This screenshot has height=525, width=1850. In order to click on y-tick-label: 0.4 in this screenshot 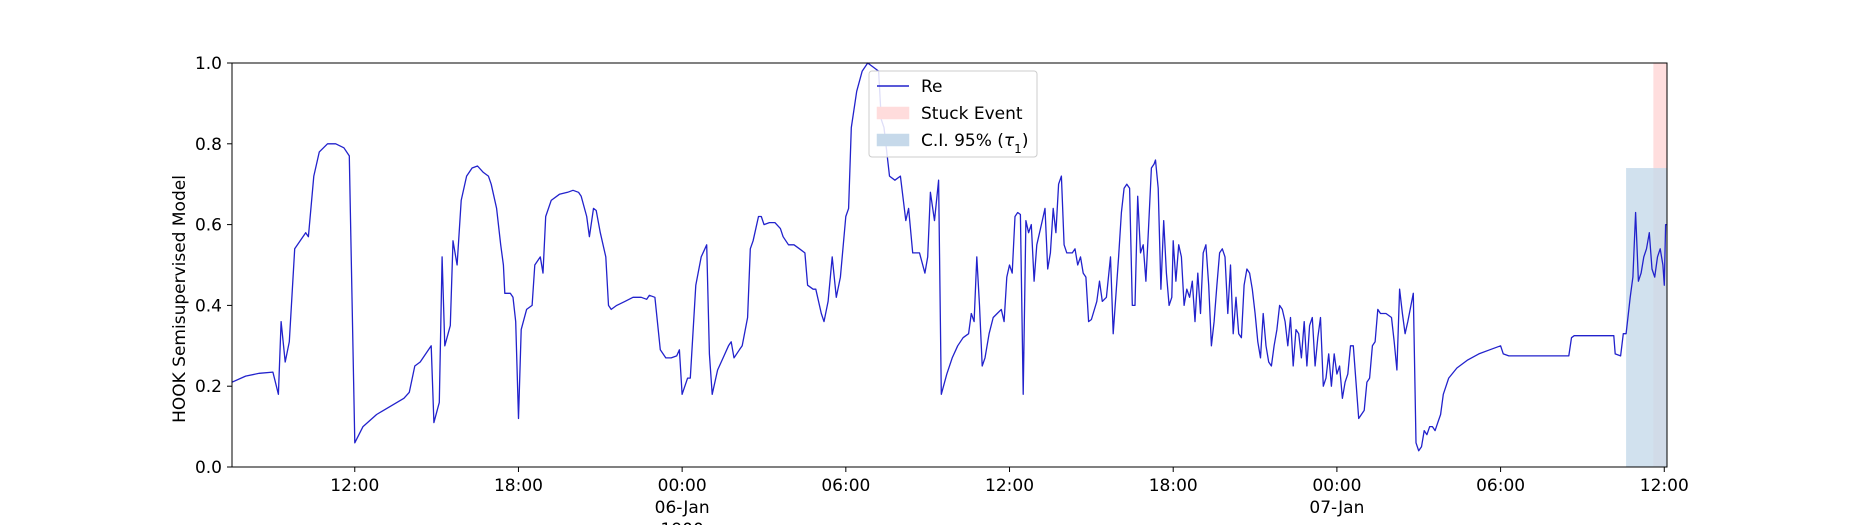, I will do `click(208, 306)`.